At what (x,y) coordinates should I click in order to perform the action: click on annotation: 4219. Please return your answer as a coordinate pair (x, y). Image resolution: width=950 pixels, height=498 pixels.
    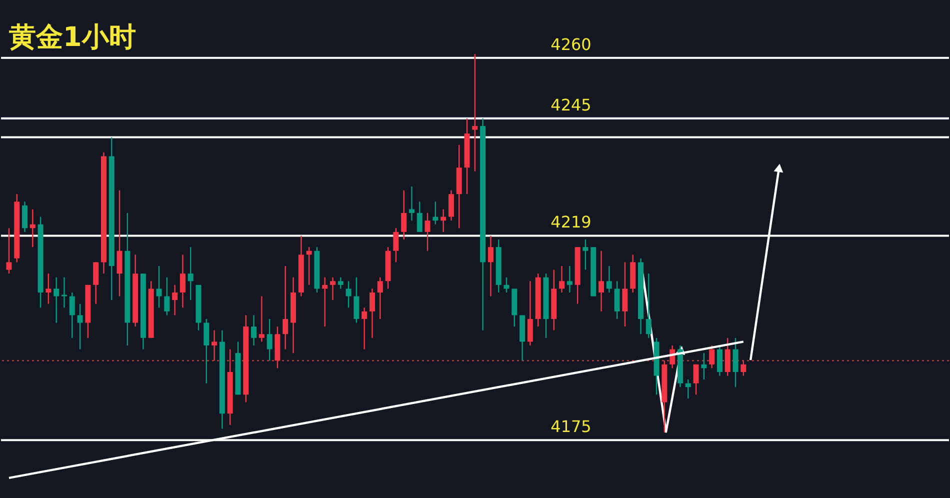
    Looking at the image, I should click on (571, 222).